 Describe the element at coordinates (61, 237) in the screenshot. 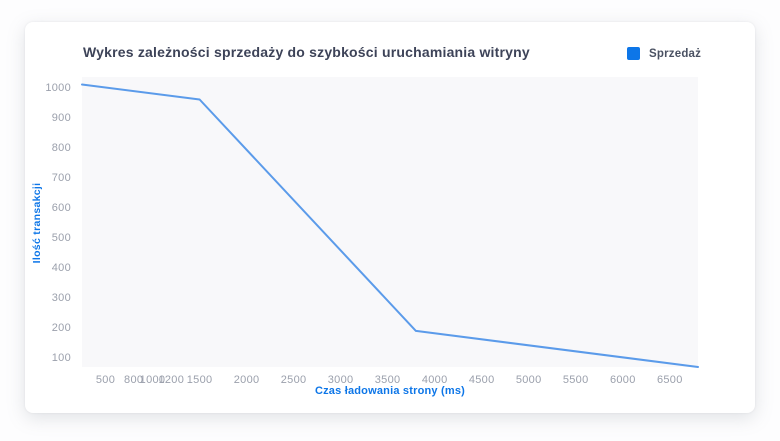

I see `y-tick-label: 500` at that location.